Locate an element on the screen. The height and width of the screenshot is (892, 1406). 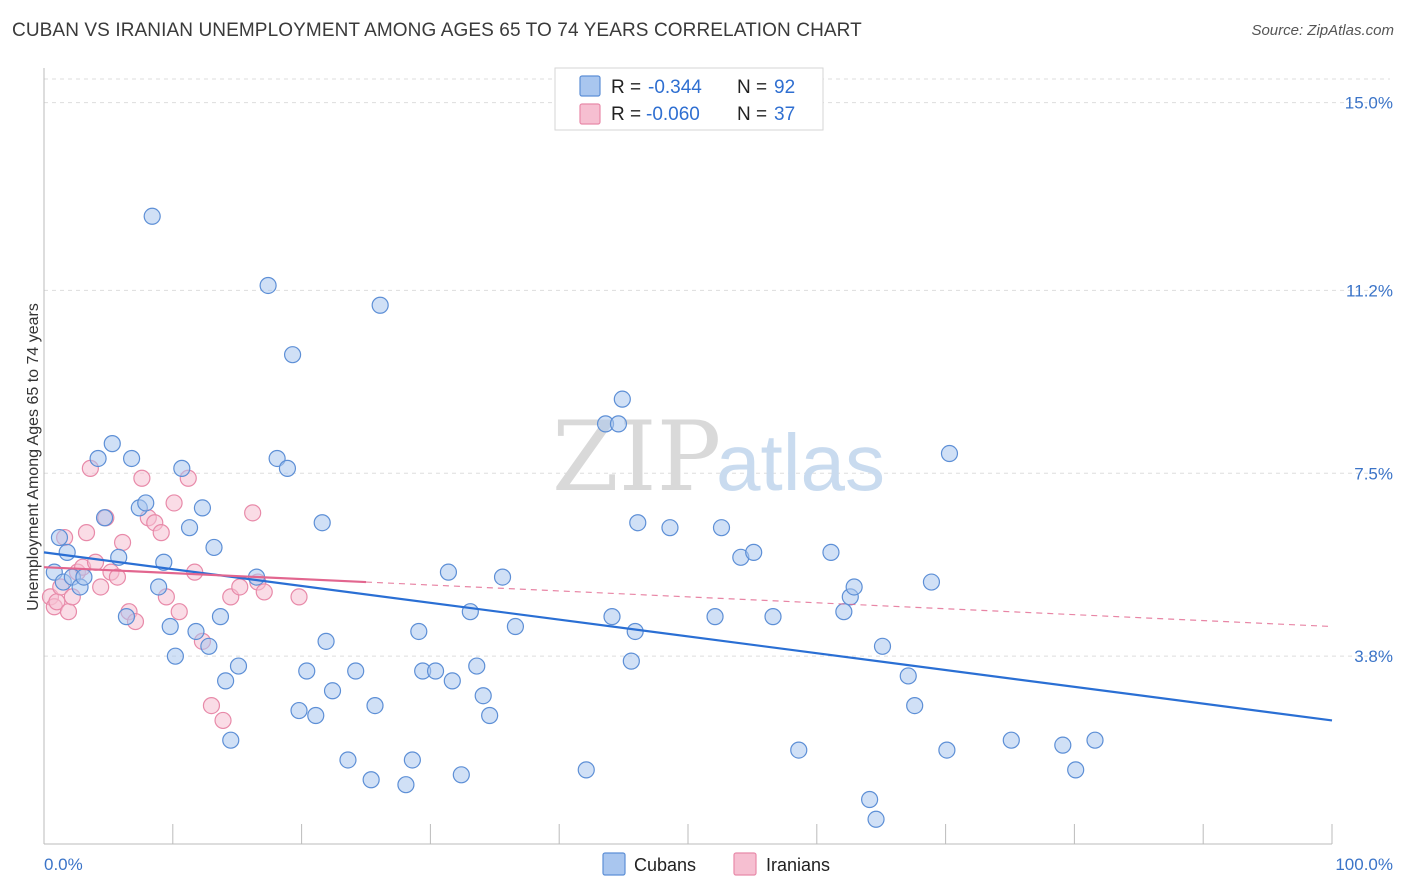
bottom-legend-swatch-iranians is located at coordinates (745, 864).